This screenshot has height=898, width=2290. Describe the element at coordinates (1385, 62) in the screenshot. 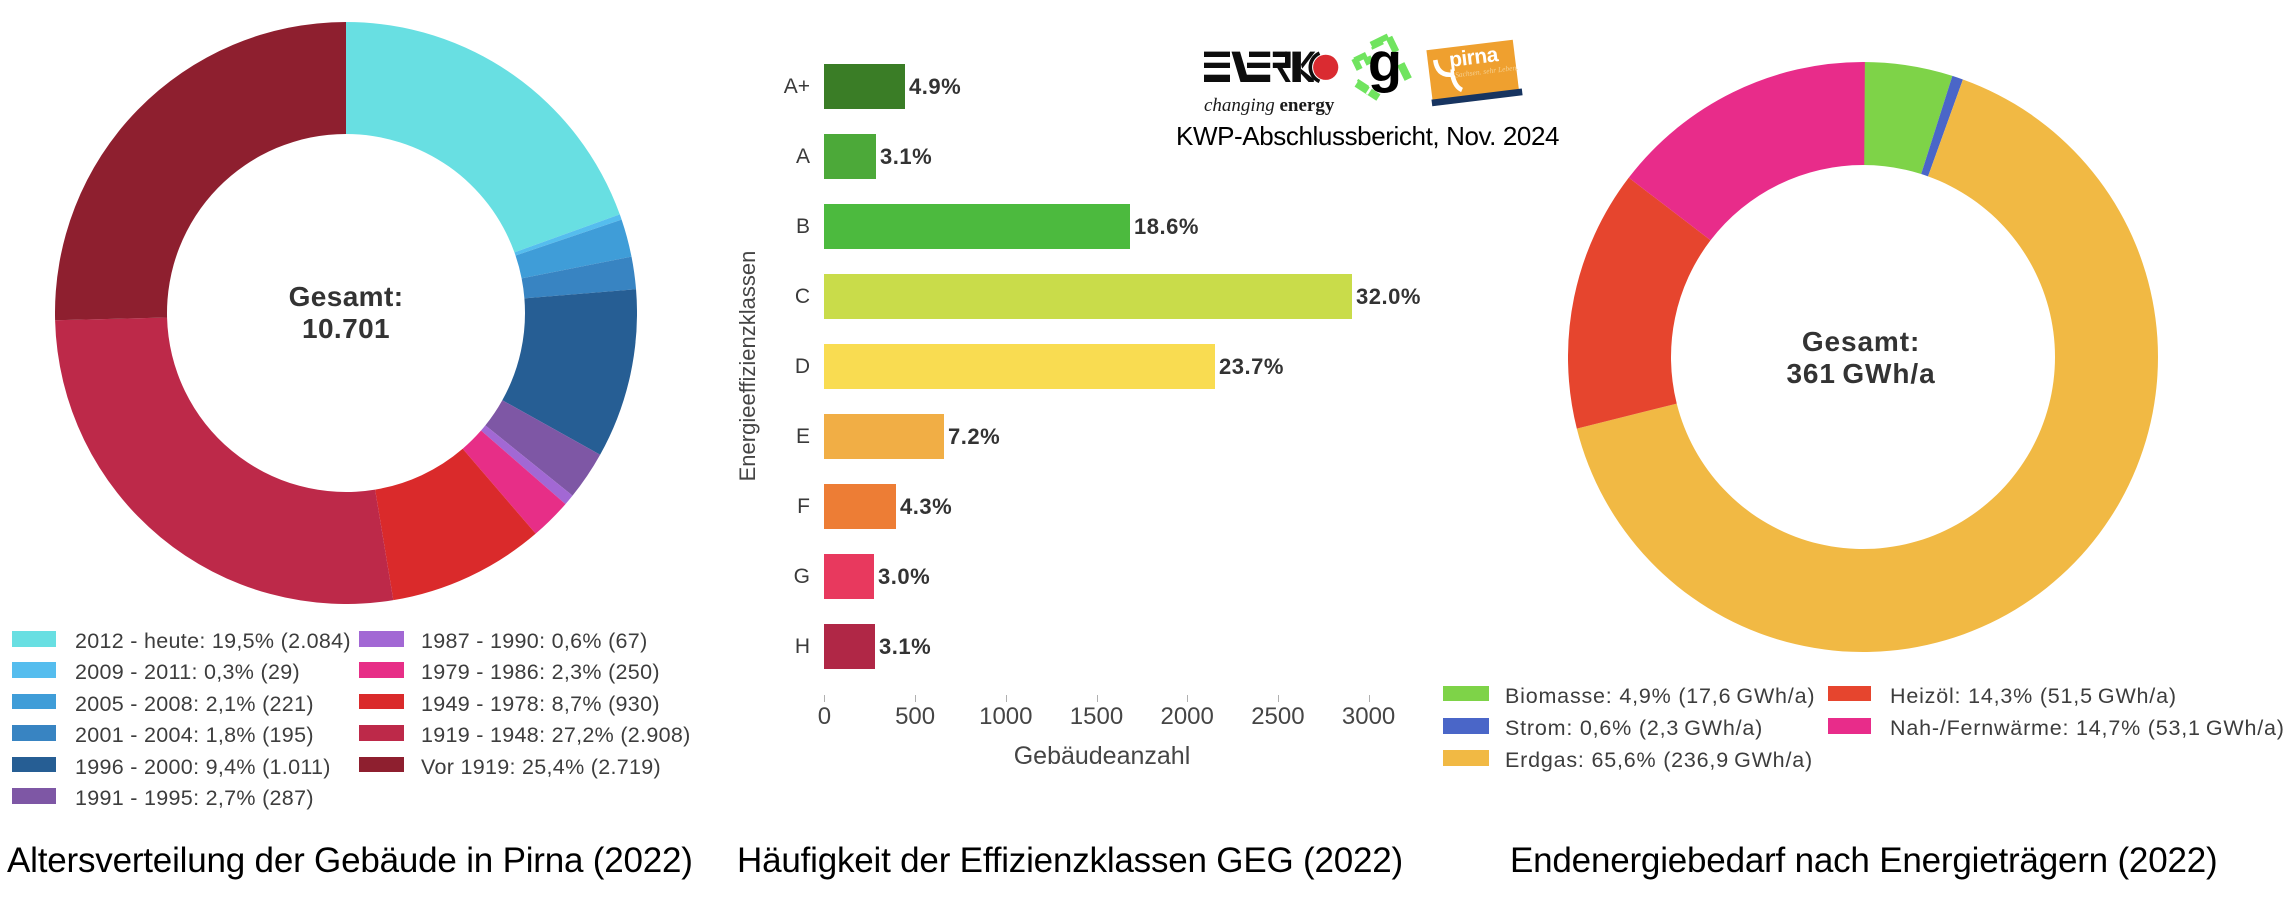

I see `svg-text: g` at that location.